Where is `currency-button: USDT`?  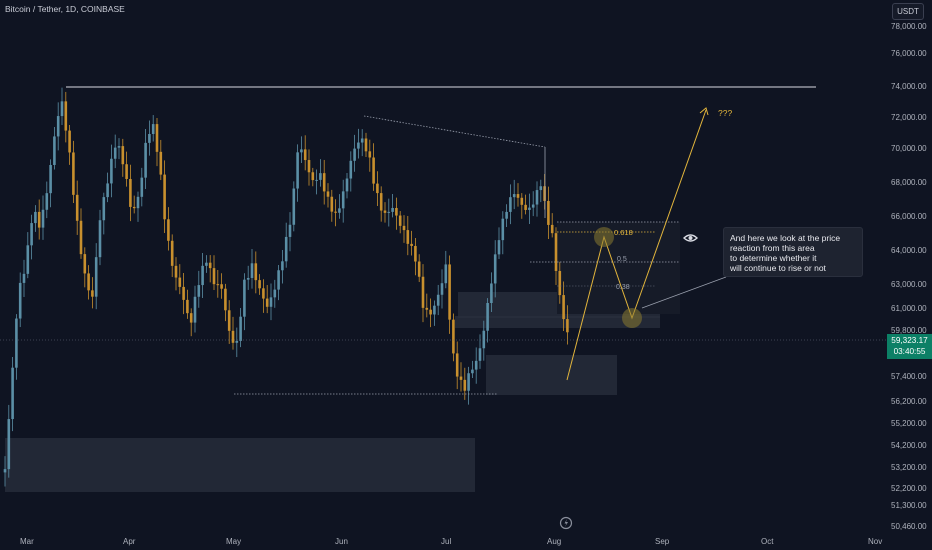 currency-button: USDT is located at coordinates (908, 11).